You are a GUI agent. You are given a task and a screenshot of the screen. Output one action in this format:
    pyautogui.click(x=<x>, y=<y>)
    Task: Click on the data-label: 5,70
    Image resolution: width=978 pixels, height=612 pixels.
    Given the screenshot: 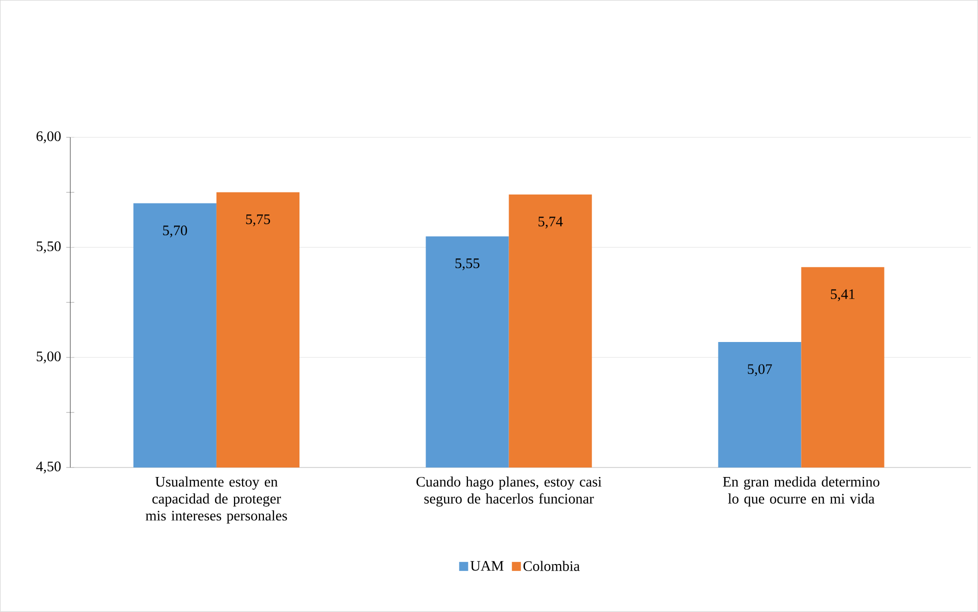 What is the action you would take?
    pyautogui.click(x=175, y=232)
    